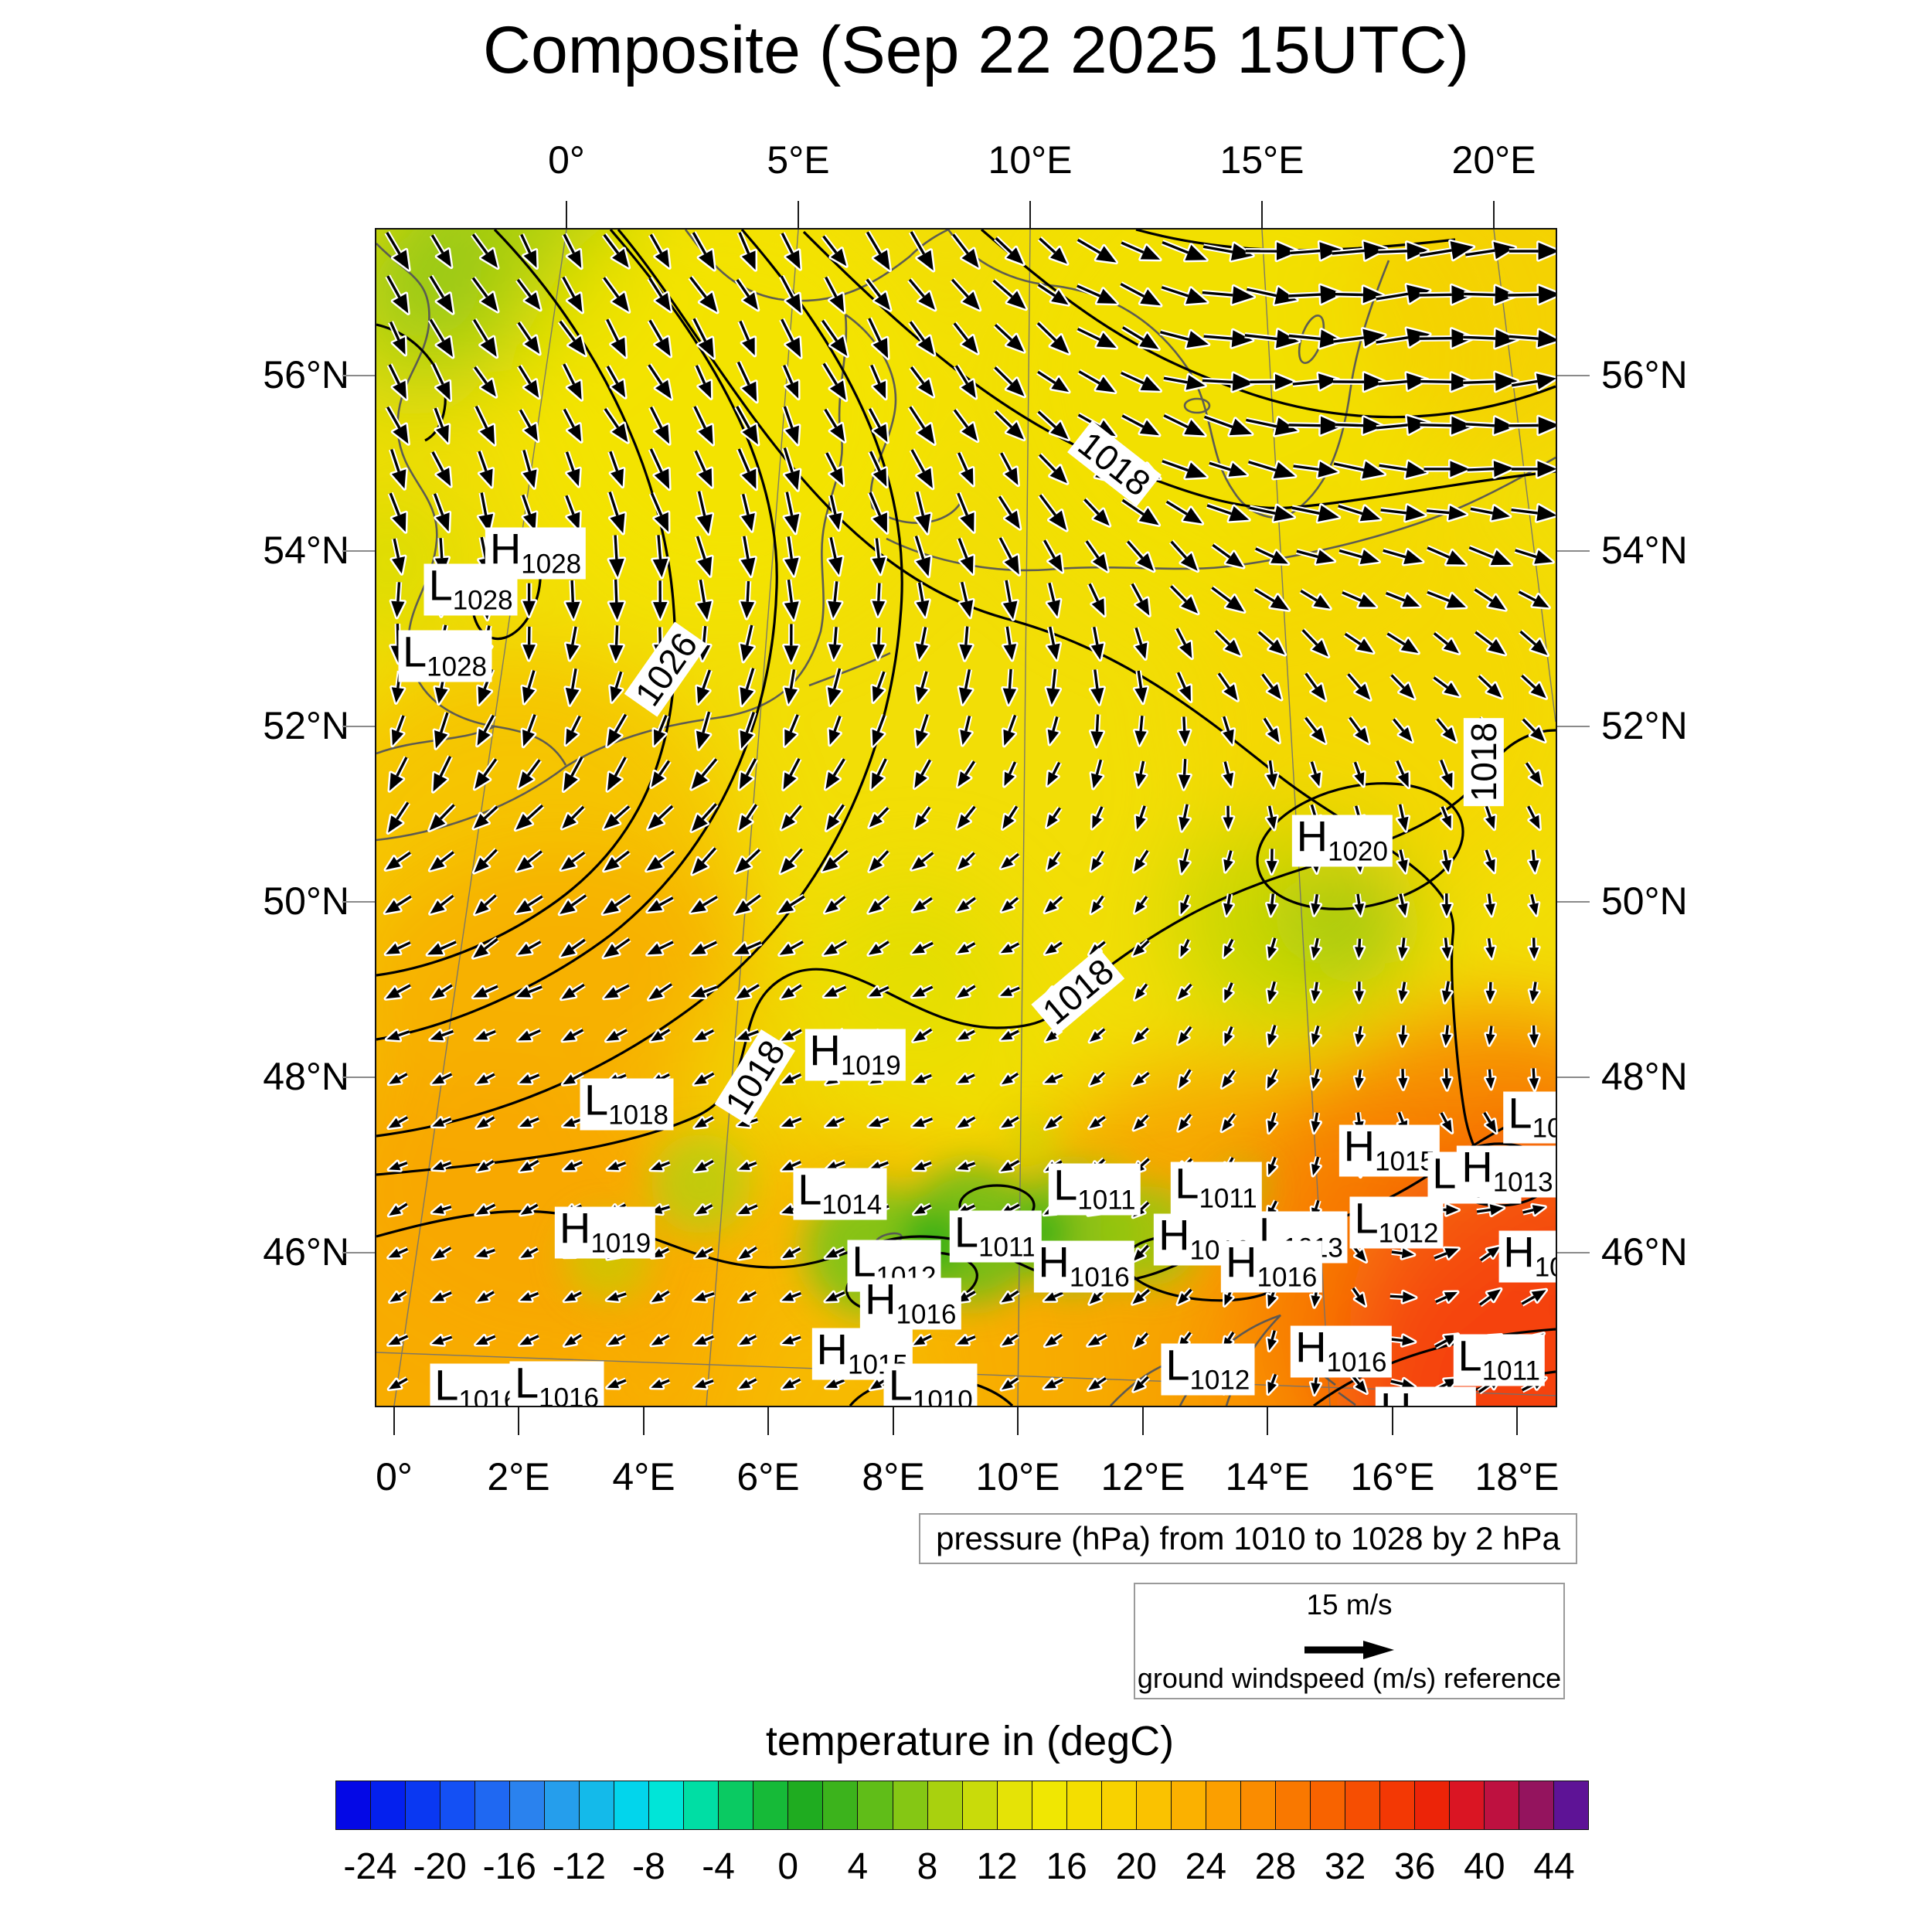  What do you see at coordinates (536, 553) in the screenshot?
I see `pressure-center-label: H1028` at bounding box center [536, 553].